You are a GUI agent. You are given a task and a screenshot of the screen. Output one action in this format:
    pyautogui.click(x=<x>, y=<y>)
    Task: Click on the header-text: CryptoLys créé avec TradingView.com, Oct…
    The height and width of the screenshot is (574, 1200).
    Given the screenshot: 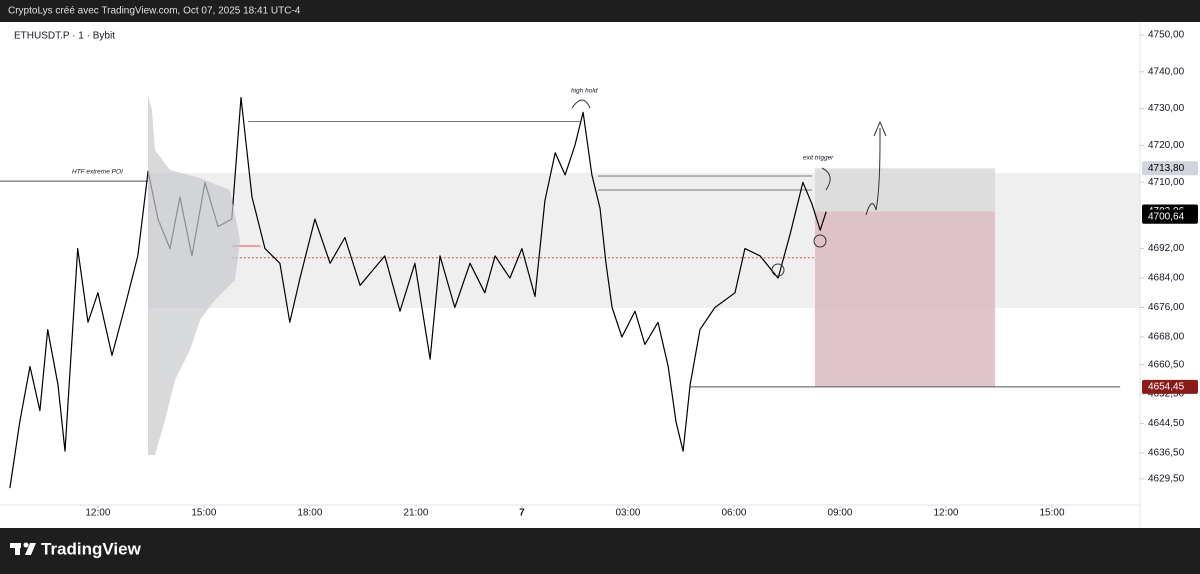 What is the action you would take?
    pyautogui.click(x=154, y=11)
    